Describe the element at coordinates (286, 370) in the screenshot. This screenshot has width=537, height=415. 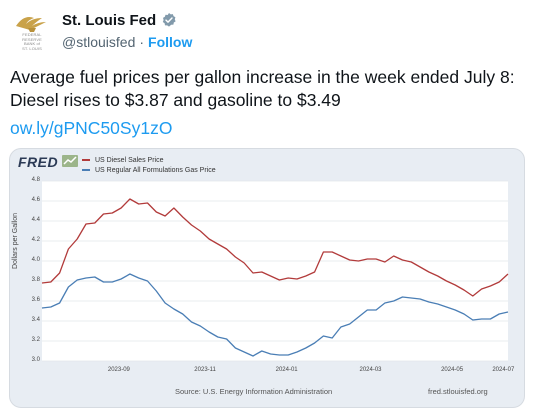
I see `x-tick-label: 2024-01` at that location.